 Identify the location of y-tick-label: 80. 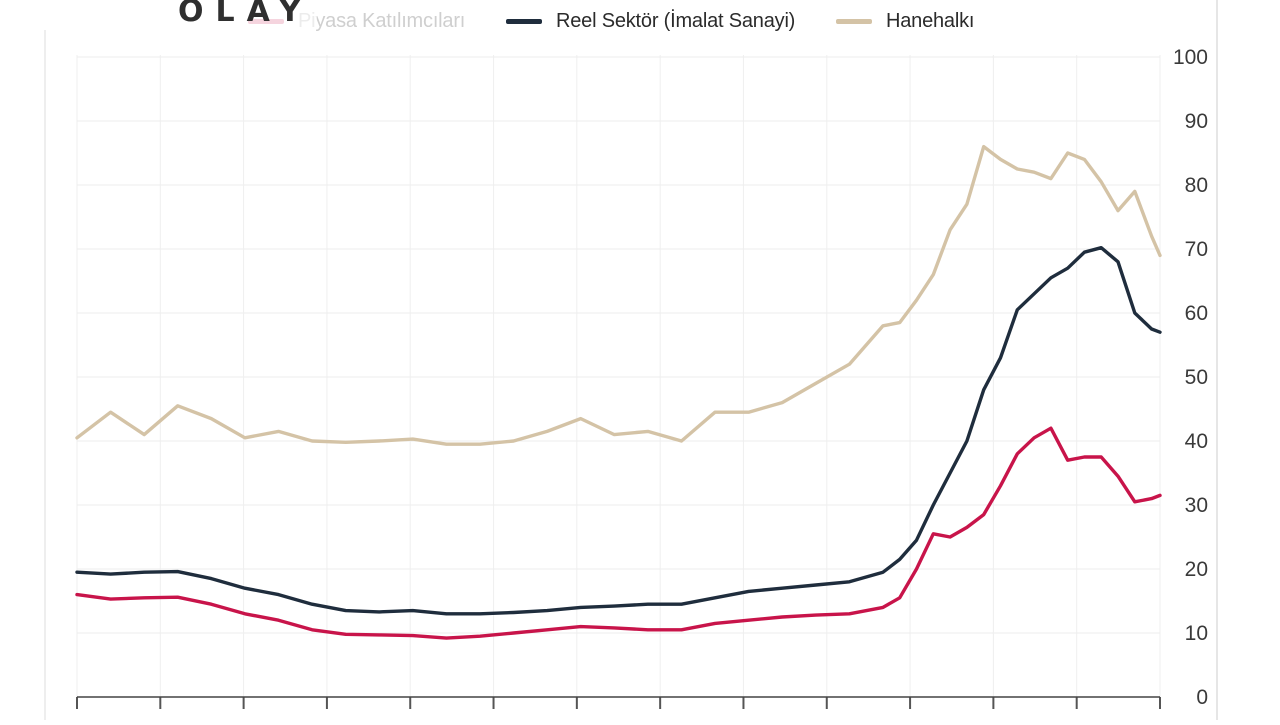
(1196, 185).